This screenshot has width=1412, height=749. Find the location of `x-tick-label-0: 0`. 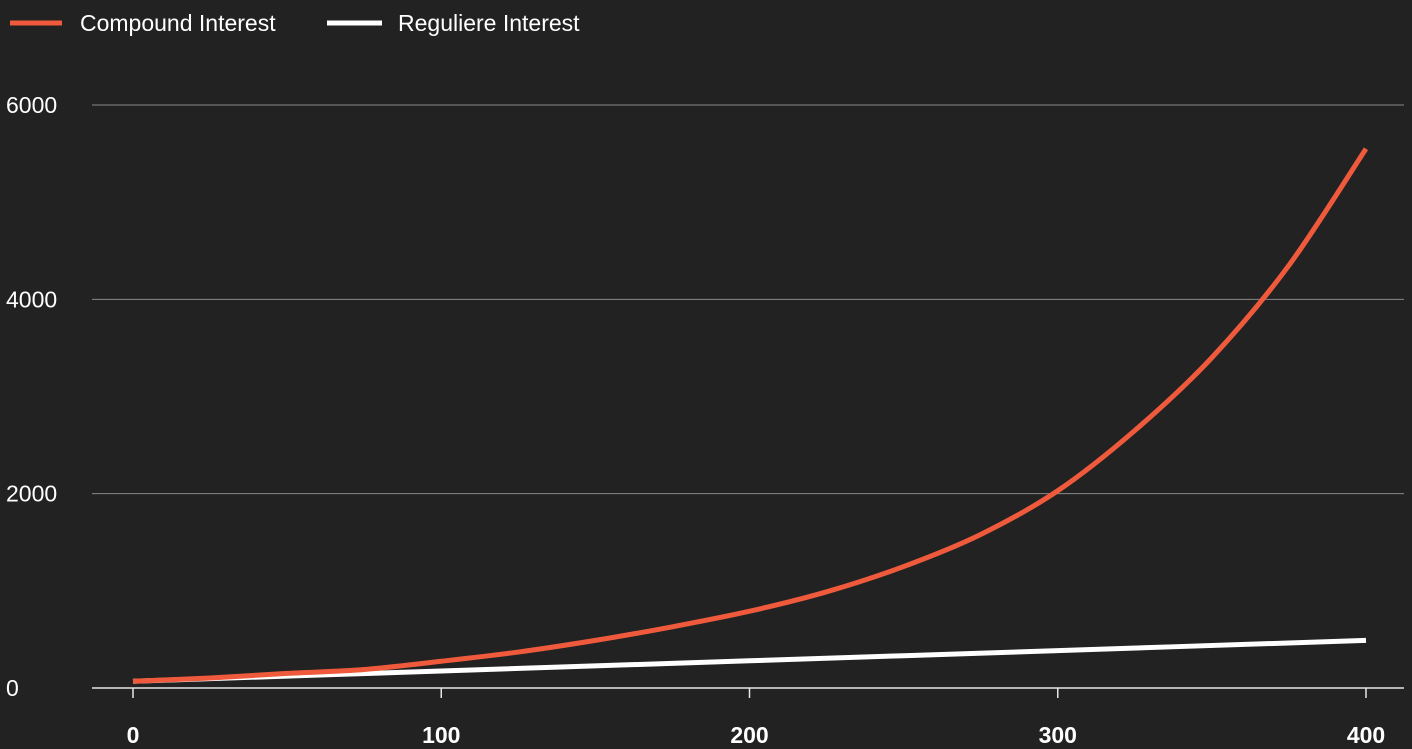

x-tick-label-0: 0 is located at coordinates (133, 735).